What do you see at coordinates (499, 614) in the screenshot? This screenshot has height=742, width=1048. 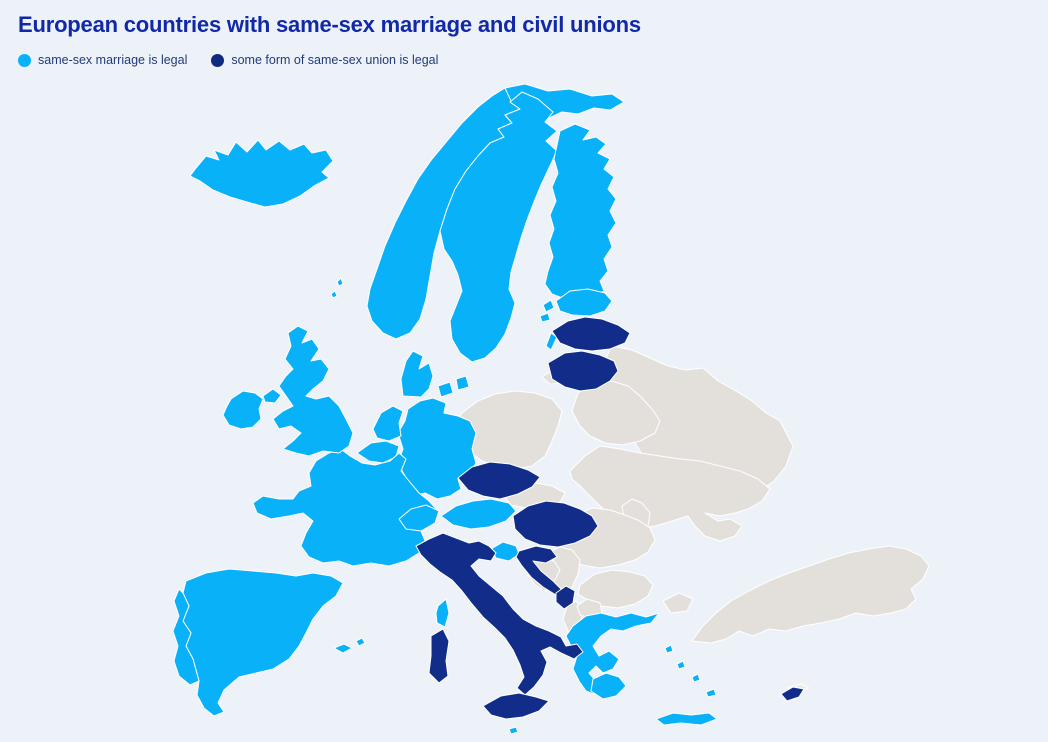 I see `country-italy` at bounding box center [499, 614].